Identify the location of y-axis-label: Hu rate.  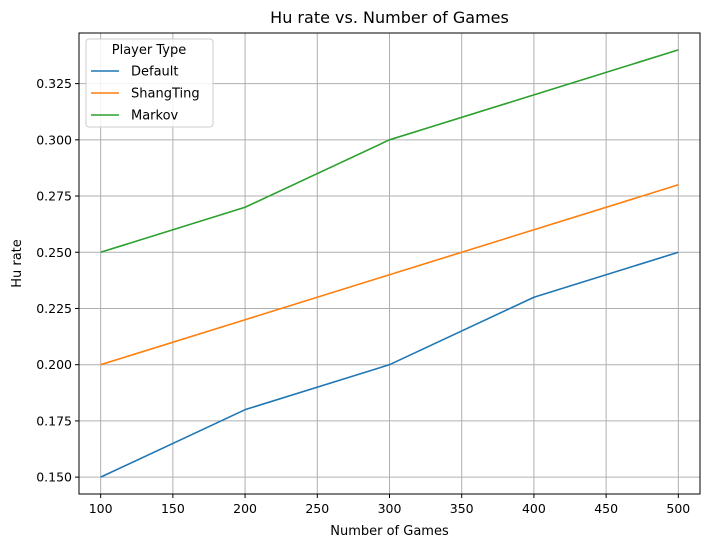
(17, 263).